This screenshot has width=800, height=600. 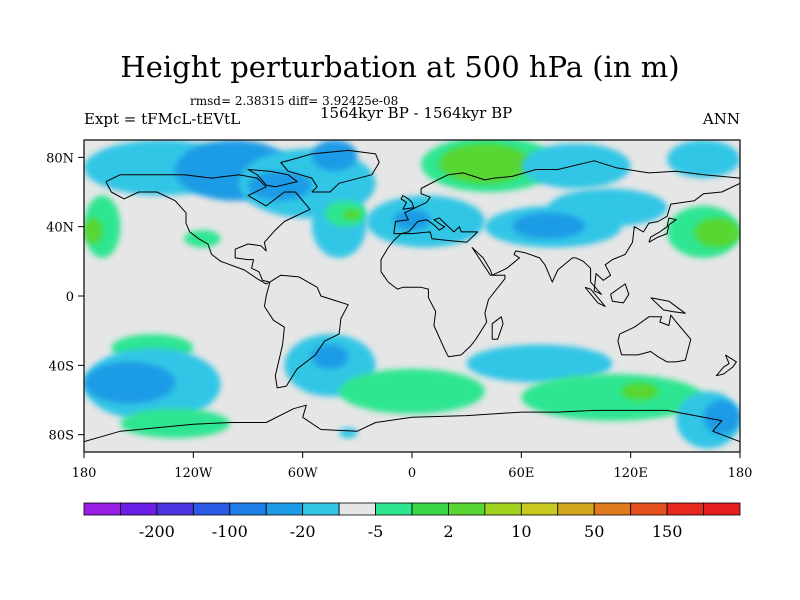 I want to click on colorbar-label-4: 2, so click(x=448, y=531).